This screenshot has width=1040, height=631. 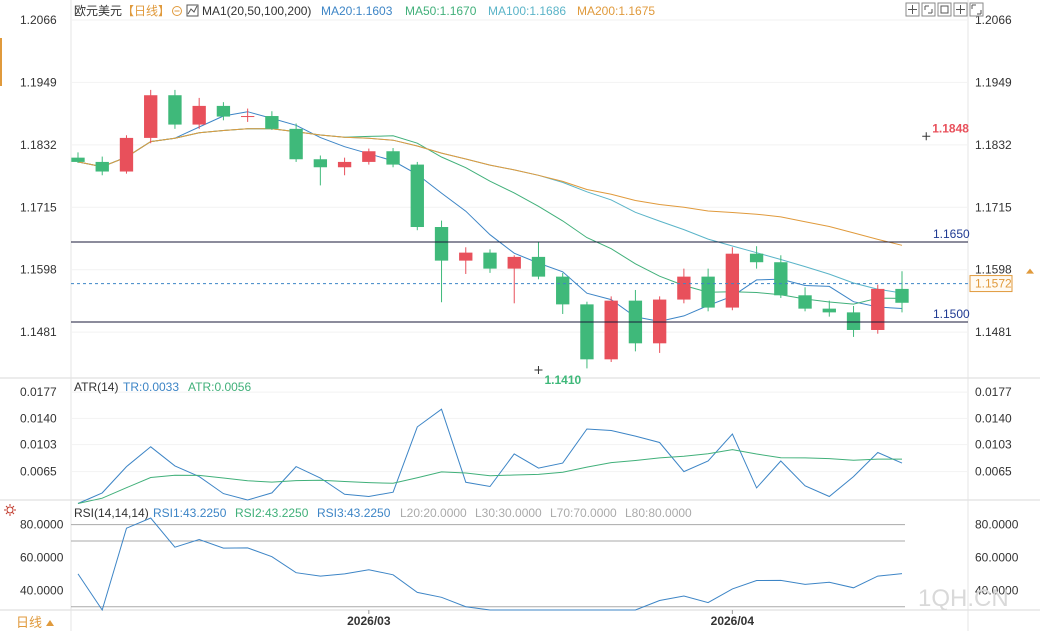 What do you see at coordinates (111, 513) in the screenshot?
I see `rsi-title: RSI(14,14,14)` at bounding box center [111, 513].